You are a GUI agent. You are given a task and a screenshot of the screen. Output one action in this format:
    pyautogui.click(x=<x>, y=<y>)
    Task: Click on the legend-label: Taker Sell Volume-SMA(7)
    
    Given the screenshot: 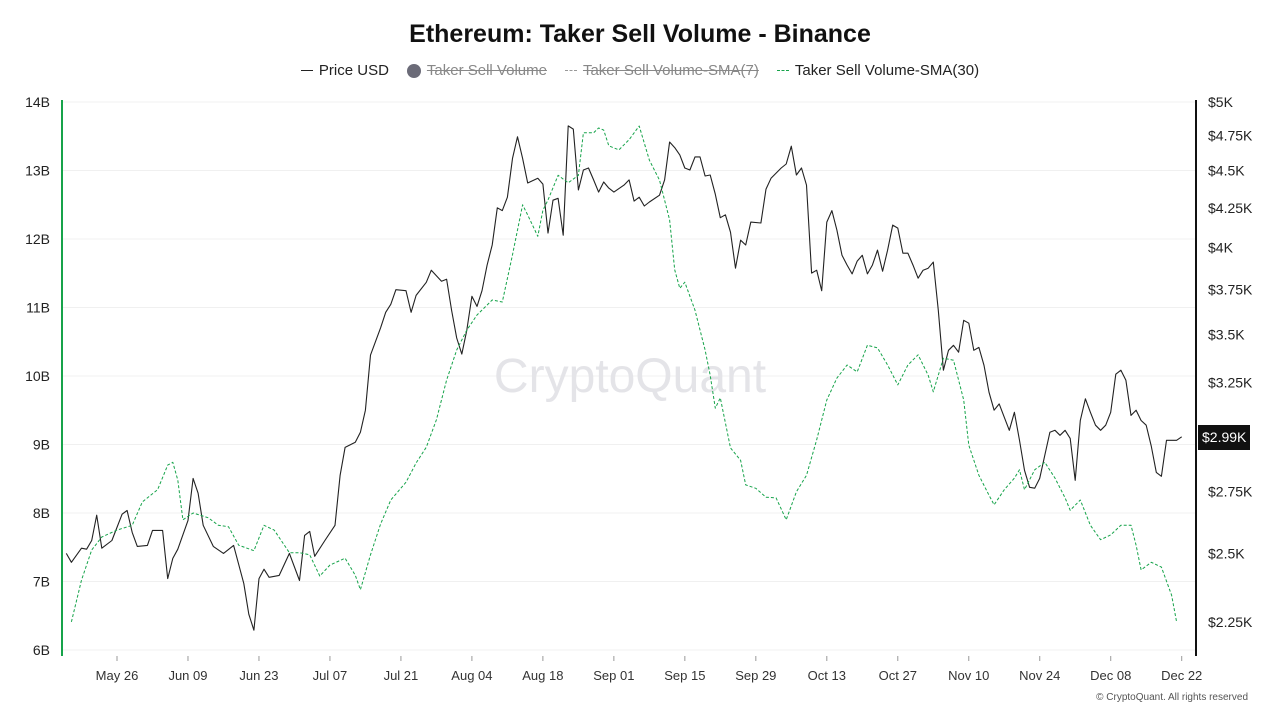 What is the action you would take?
    pyautogui.click(x=670, y=70)
    